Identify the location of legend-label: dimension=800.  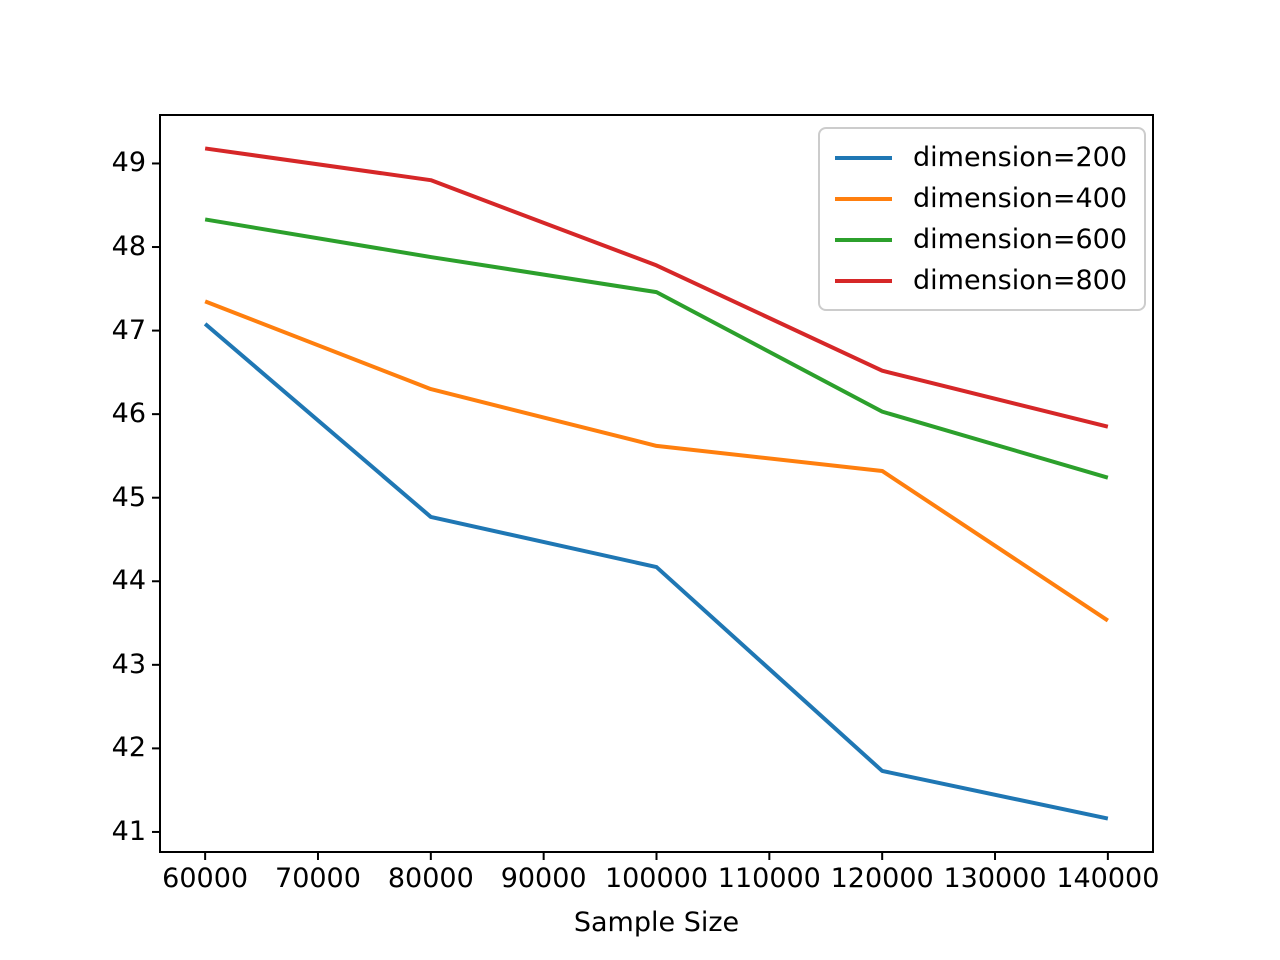
(1020, 280).